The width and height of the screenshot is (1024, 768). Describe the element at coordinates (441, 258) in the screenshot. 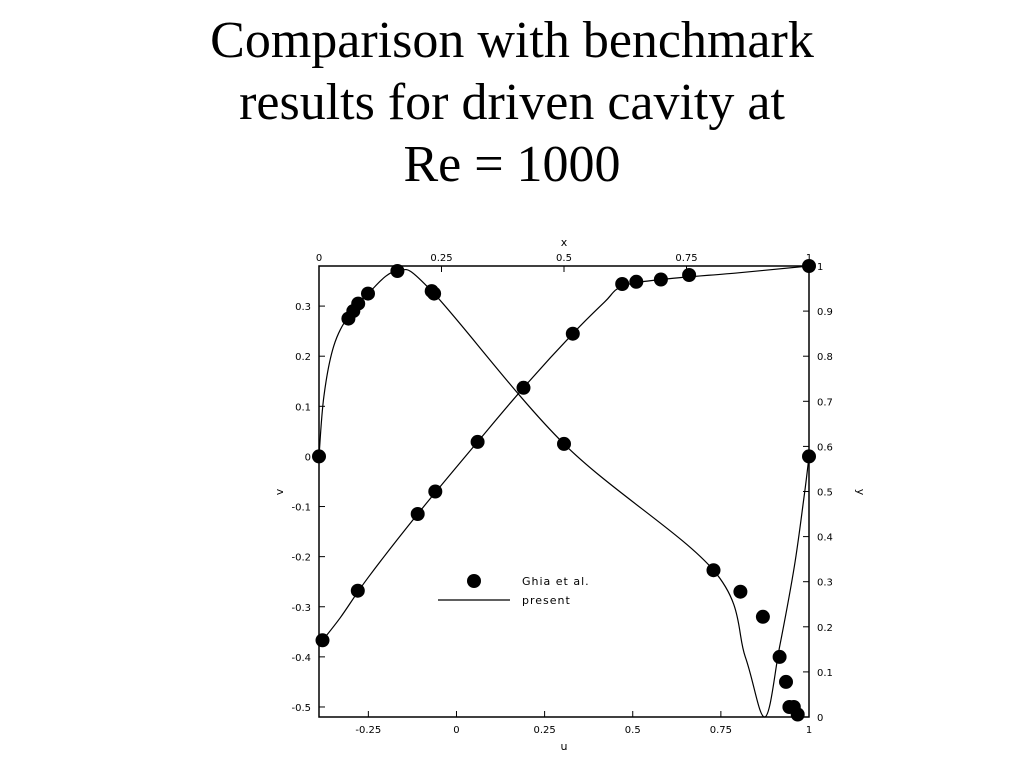

I see `tick-label-x-1: 0.25` at that location.